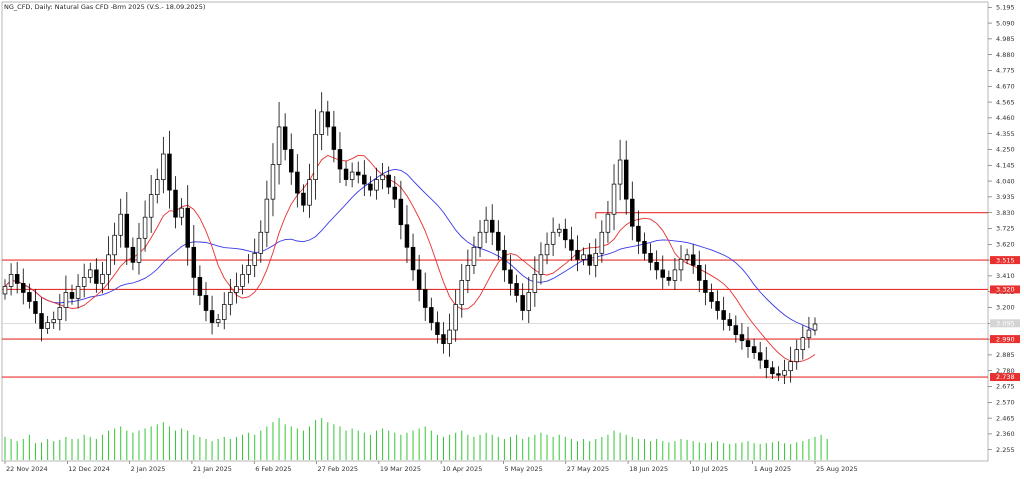 The height and width of the screenshot is (479, 1024). Describe the element at coordinates (1005, 339) in the screenshot. I see `level-tag-label: 2.990` at that location.